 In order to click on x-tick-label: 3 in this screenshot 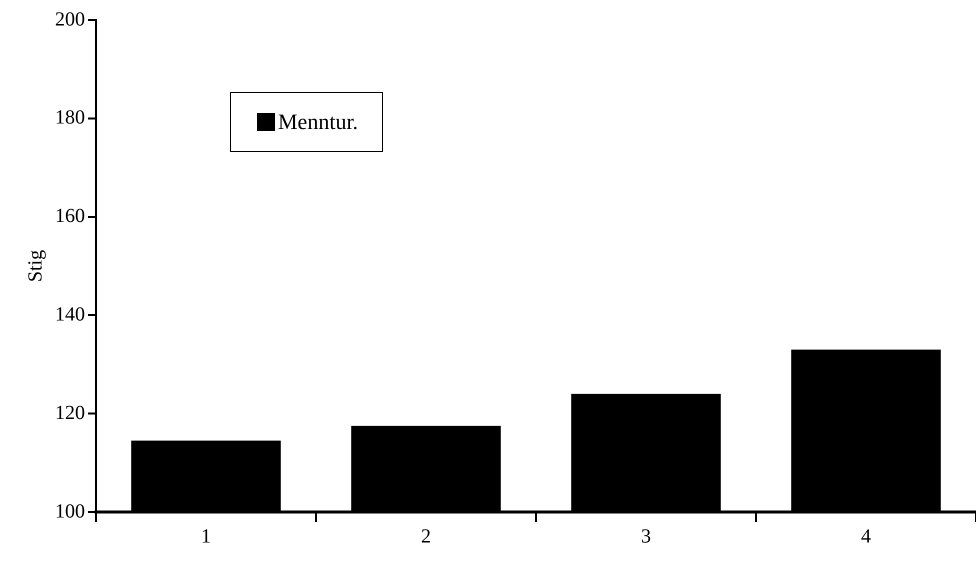, I will do `click(646, 536)`.